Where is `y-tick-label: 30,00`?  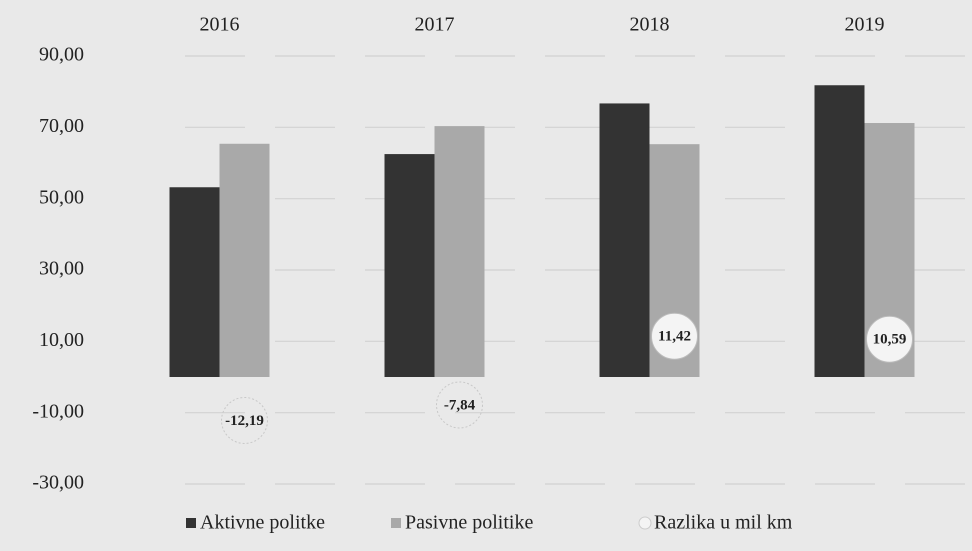 y-tick-label: 30,00 is located at coordinates (61, 269).